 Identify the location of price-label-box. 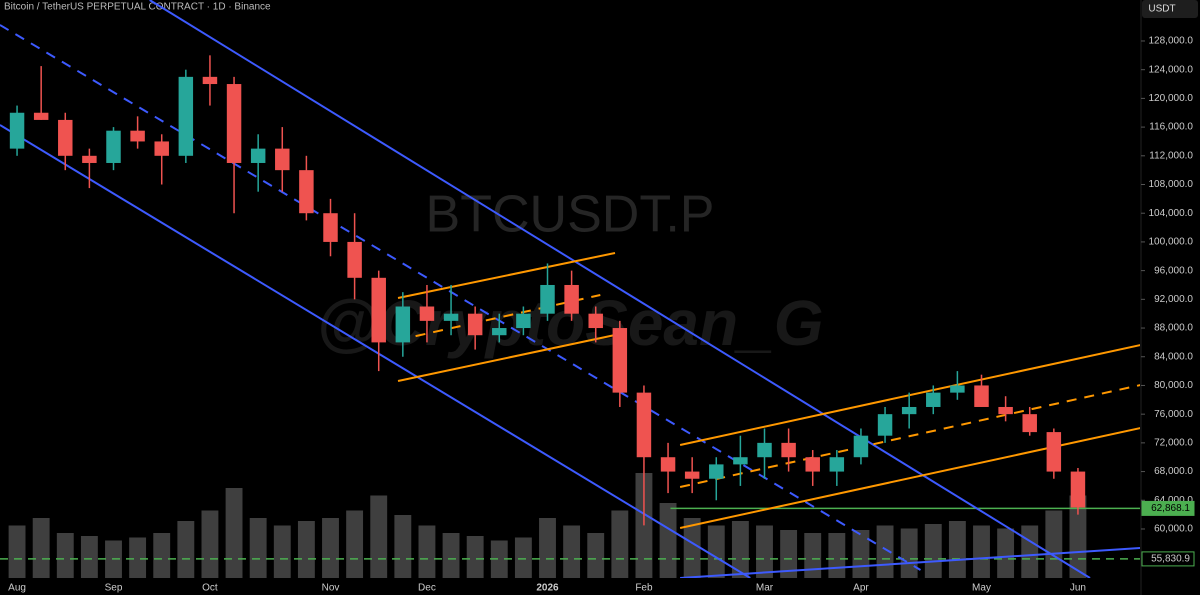
(1168, 559).